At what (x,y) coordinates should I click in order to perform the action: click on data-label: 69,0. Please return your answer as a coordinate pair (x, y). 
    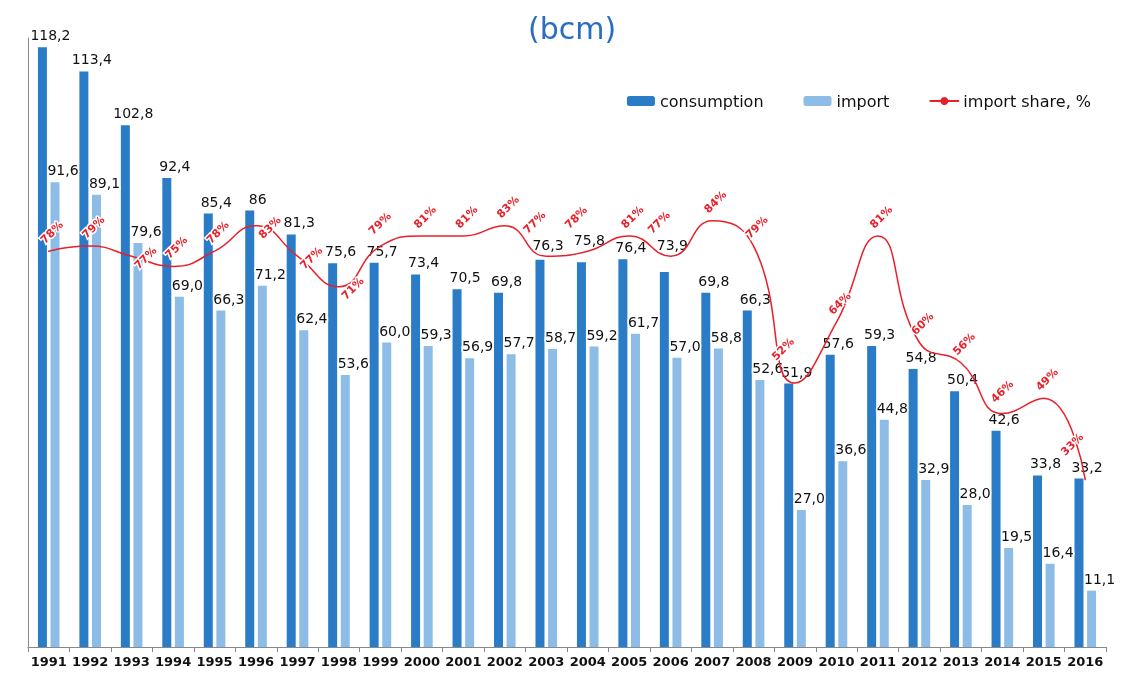
    Looking at the image, I should click on (187, 284).